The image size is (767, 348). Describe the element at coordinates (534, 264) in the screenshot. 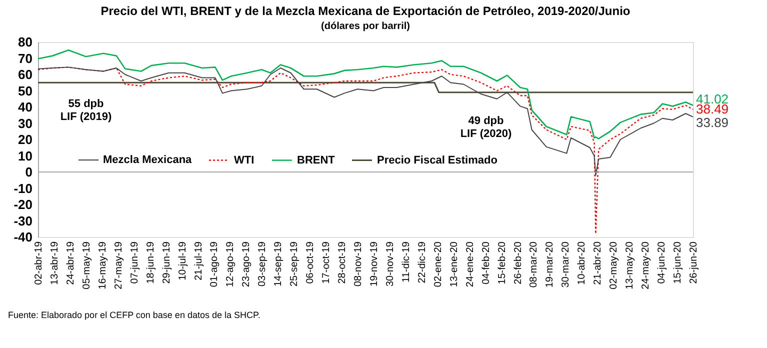

I see `x-tick-label: 08-mar-20` at that location.